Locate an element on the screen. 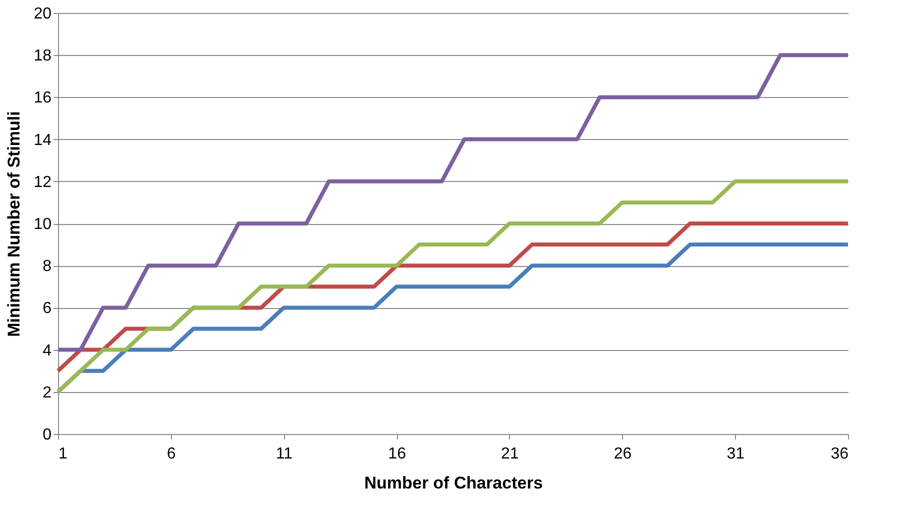  y-tick-label: 18 is located at coordinates (43, 56).